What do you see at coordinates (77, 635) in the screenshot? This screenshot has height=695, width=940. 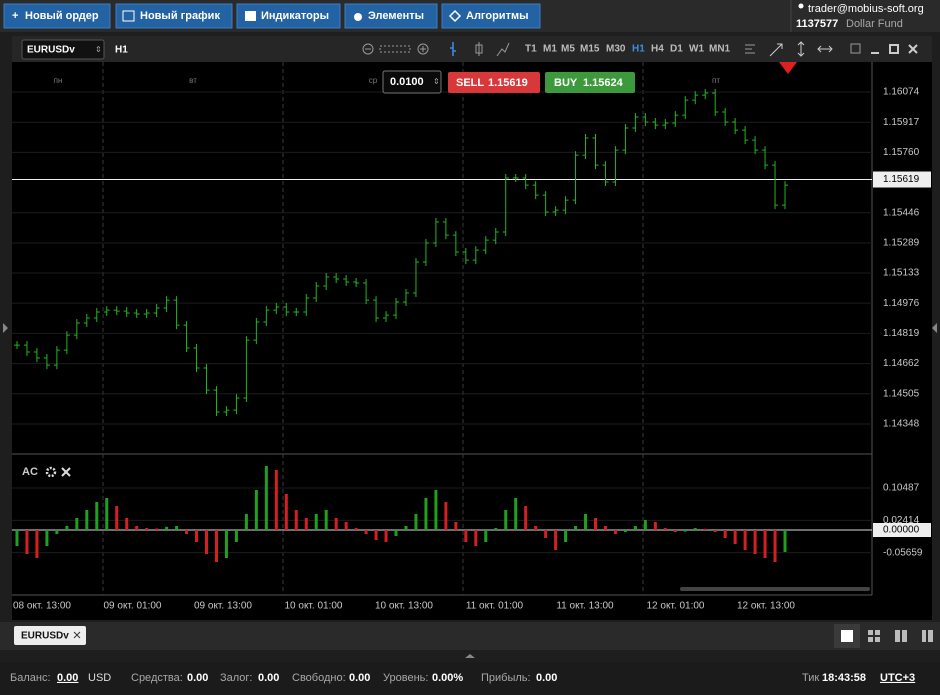 I see `tab-close` at bounding box center [77, 635].